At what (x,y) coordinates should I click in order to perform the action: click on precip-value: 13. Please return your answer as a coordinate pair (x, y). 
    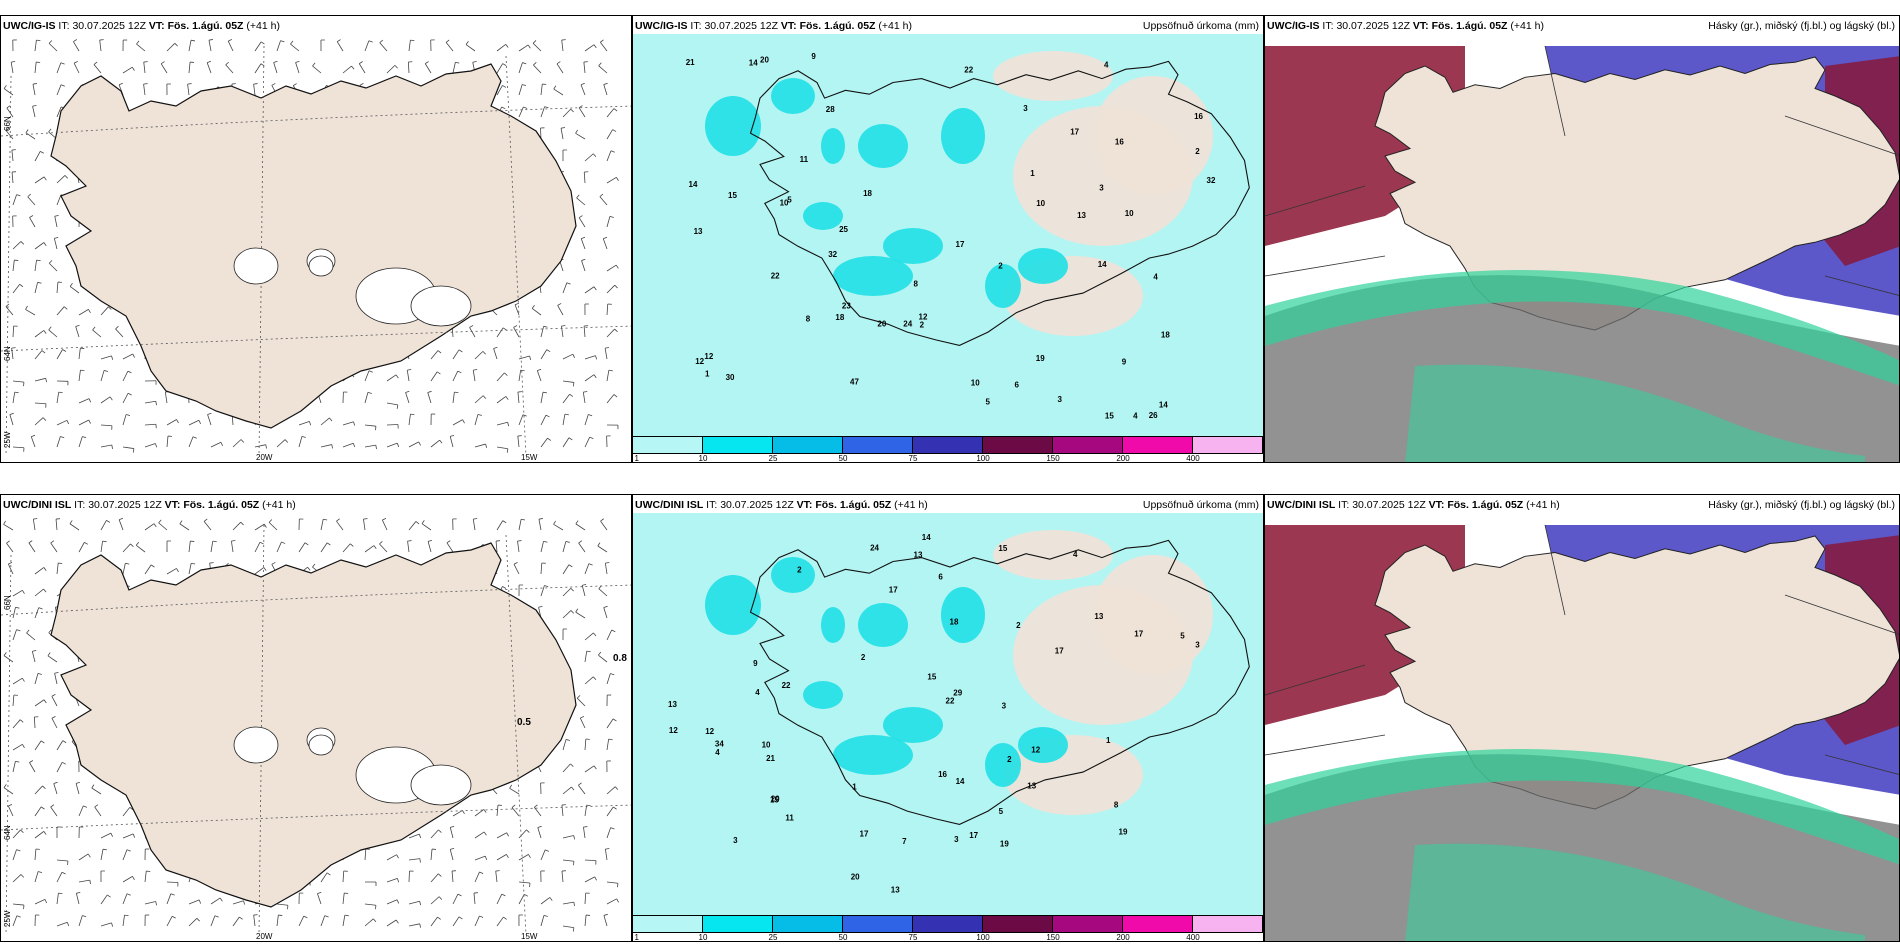
    Looking at the image, I should click on (698, 231).